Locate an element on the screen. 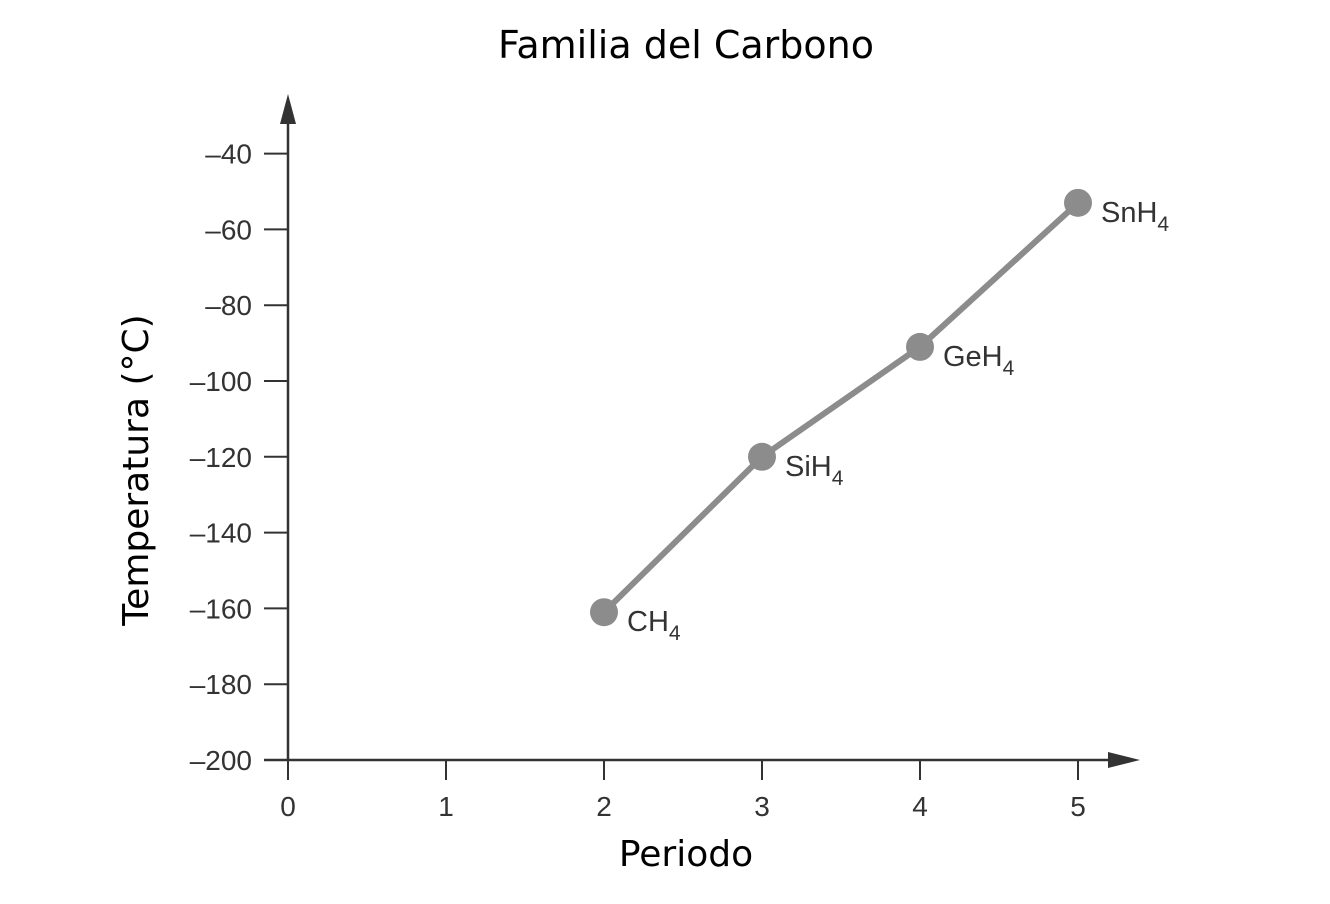  x-tick-label: 1 is located at coordinates (446, 806).